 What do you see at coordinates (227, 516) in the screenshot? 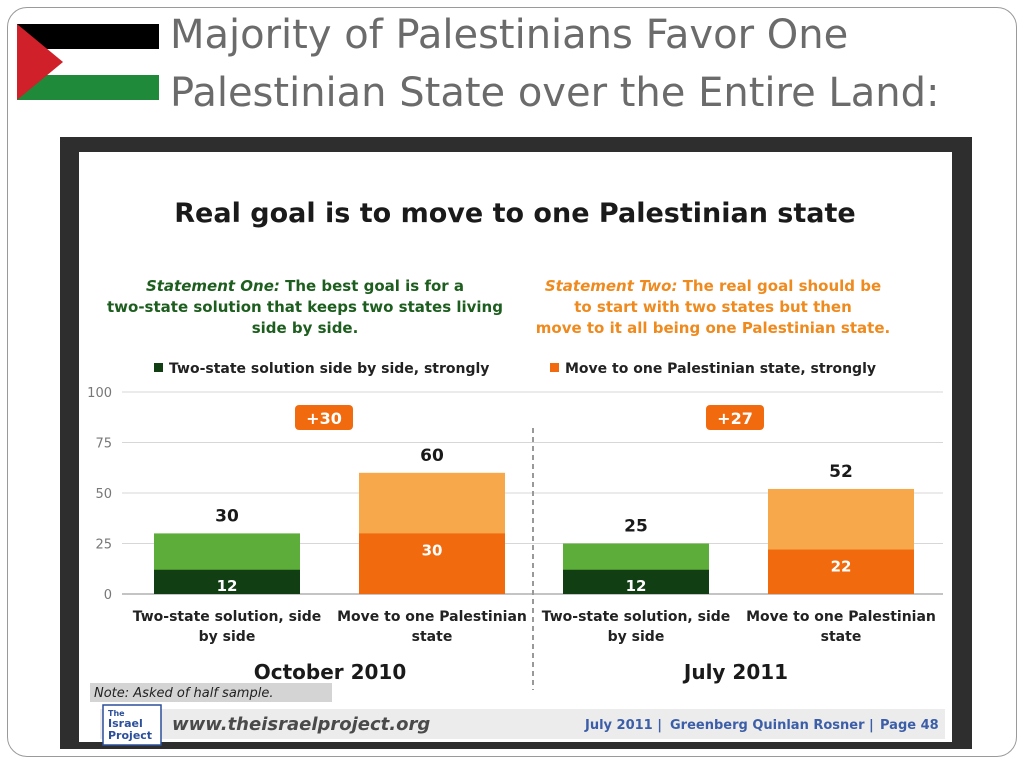
I see `bar-total-label: 30` at bounding box center [227, 516].